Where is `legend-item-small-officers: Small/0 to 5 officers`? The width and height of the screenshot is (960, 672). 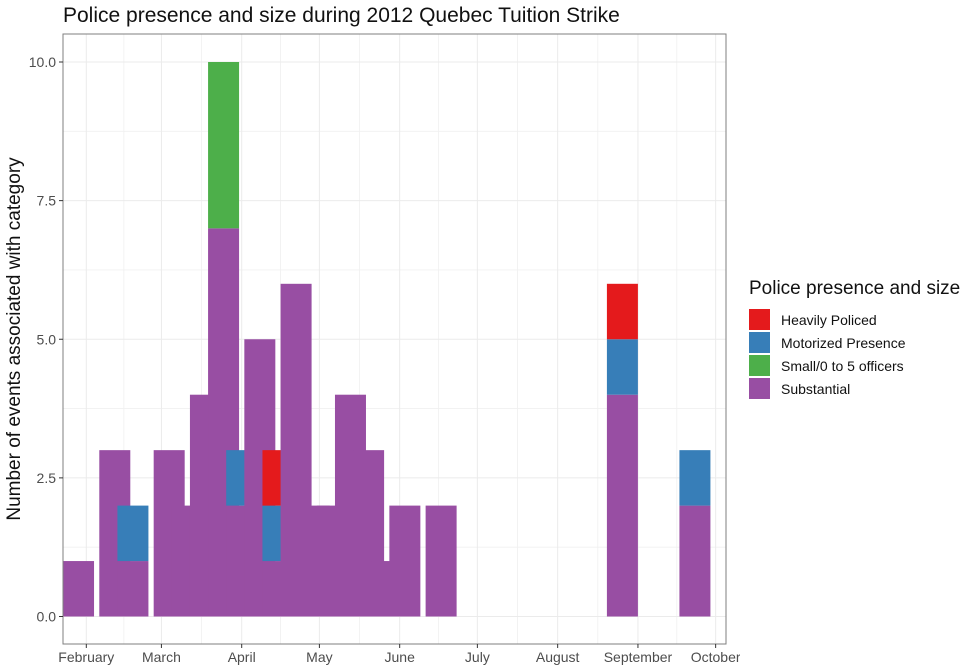
legend-item-small-officers: Small/0 to 5 officers is located at coordinates (854, 365).